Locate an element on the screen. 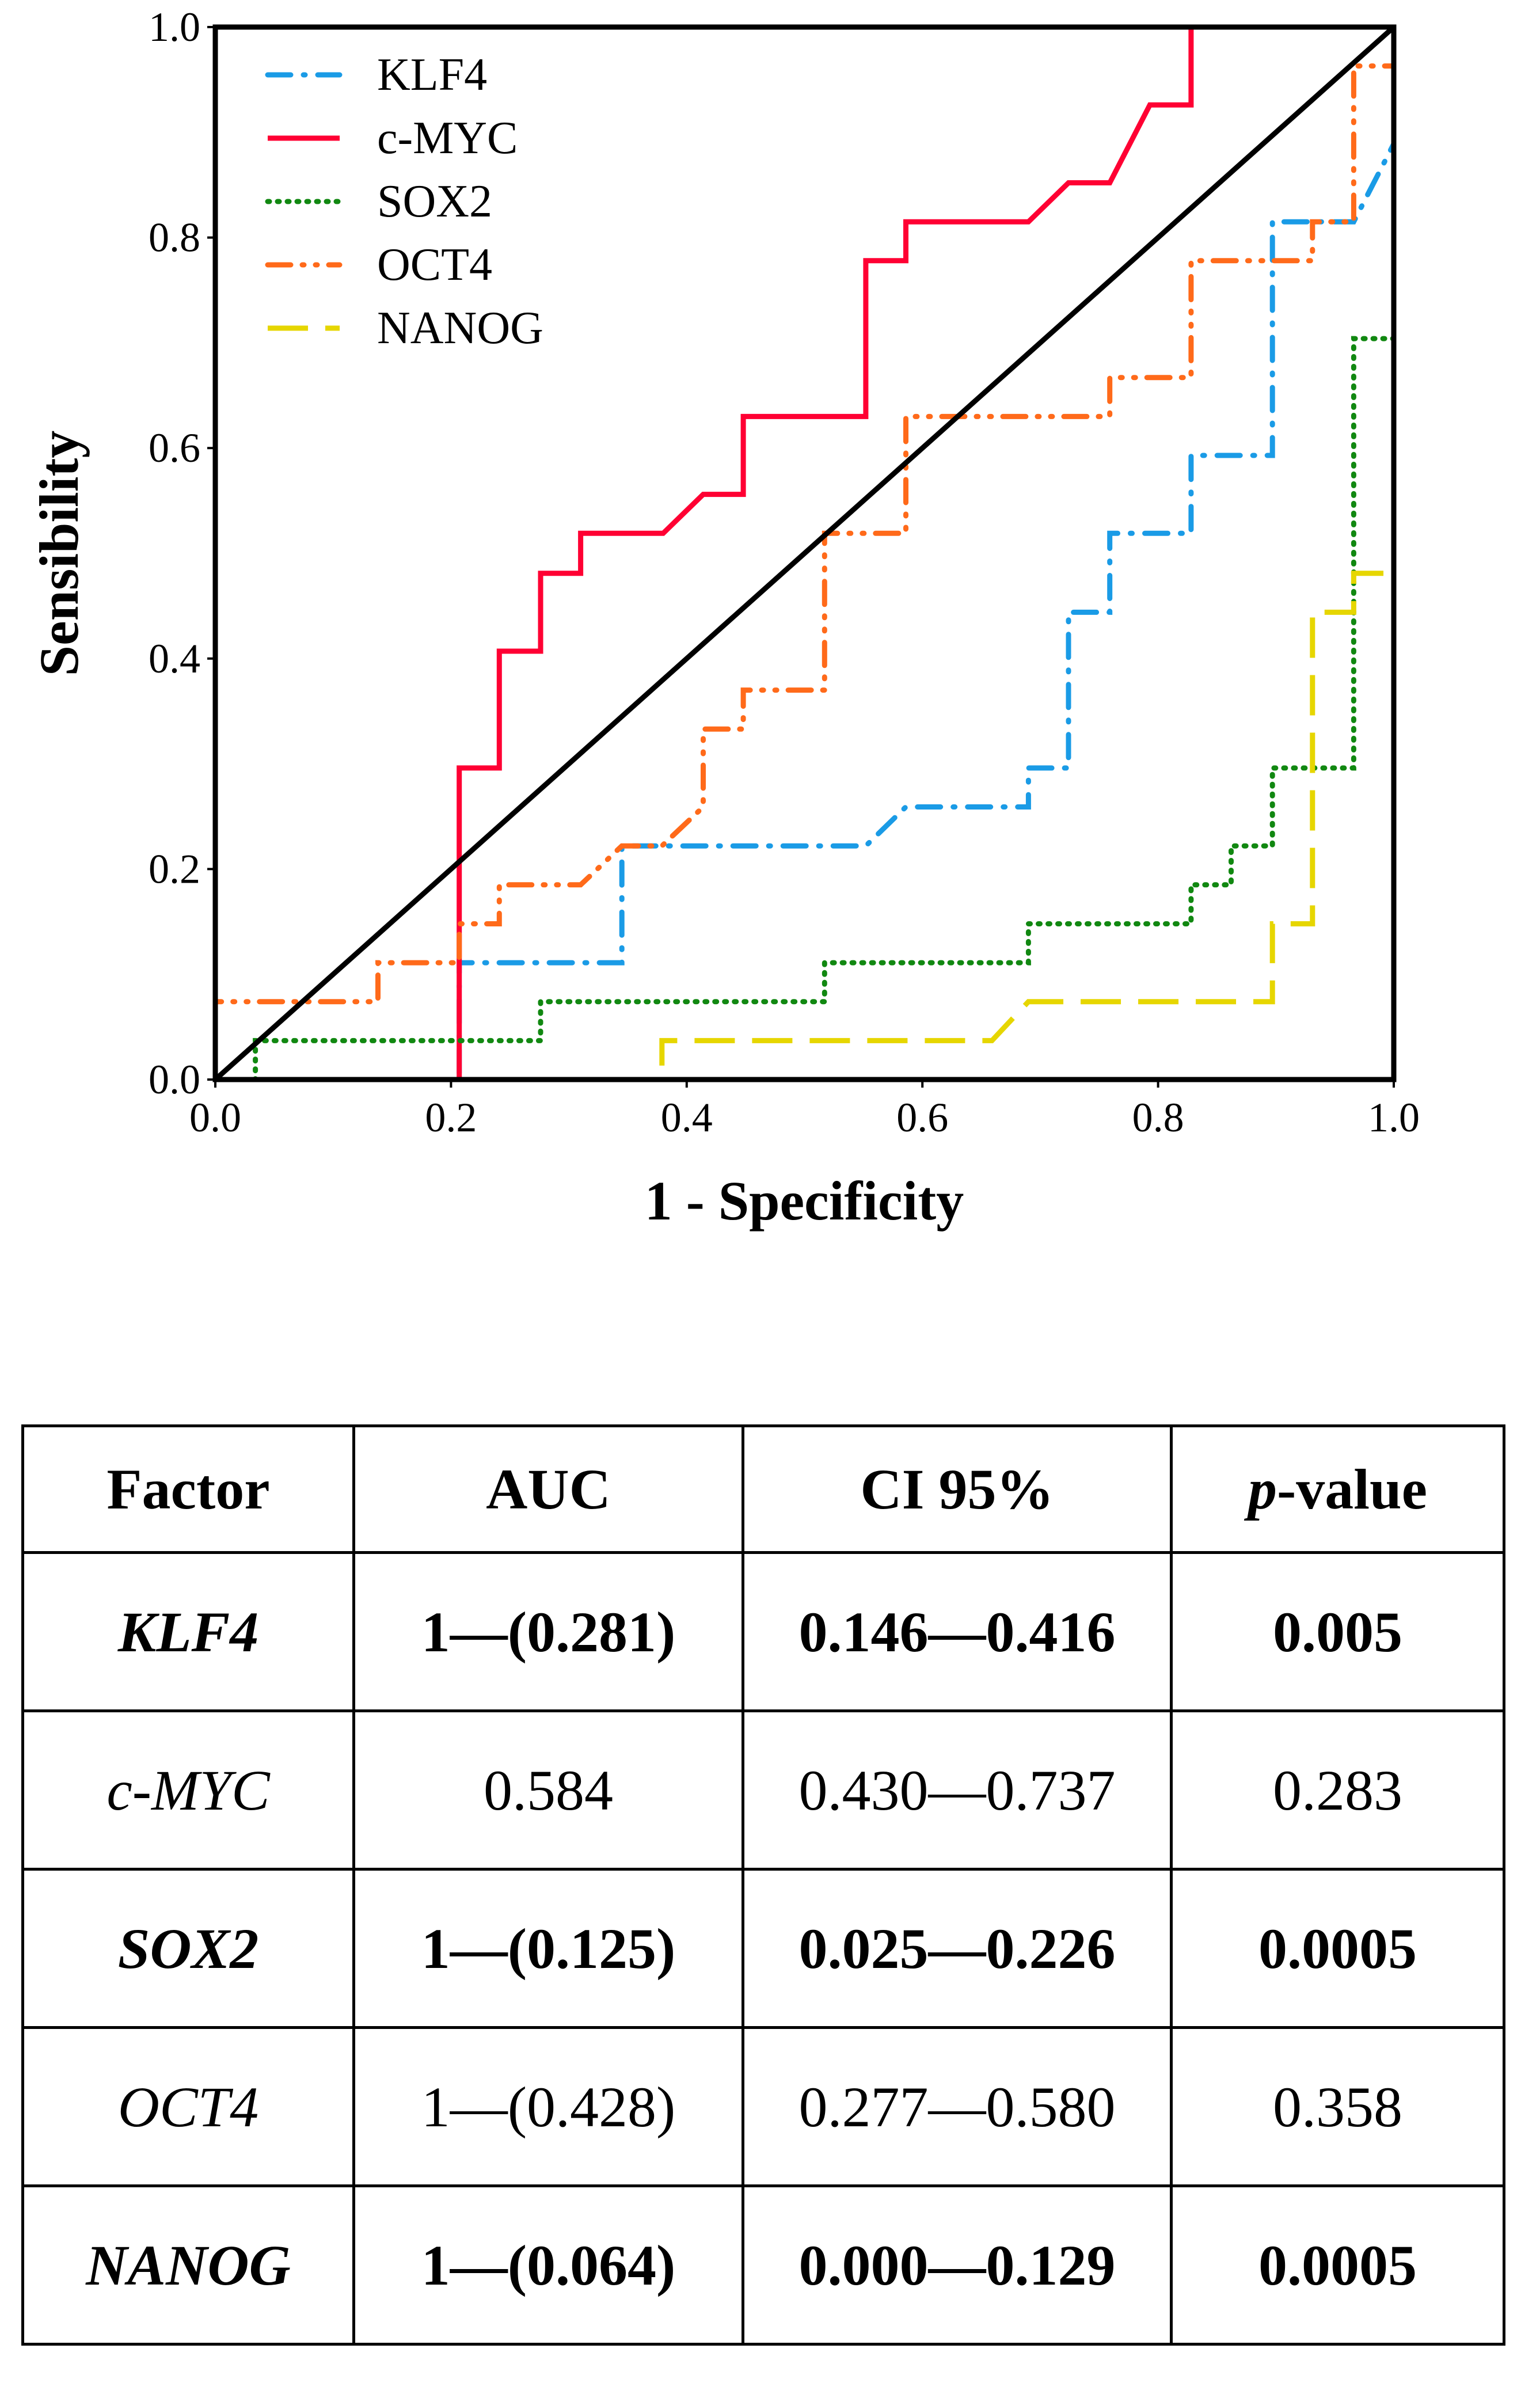 The height and width of the screenshot is (2394, 1540). table-row: KLF4 1—(0.281) 0.146—0.416 0.005 is located at coordinates (763, 1631).